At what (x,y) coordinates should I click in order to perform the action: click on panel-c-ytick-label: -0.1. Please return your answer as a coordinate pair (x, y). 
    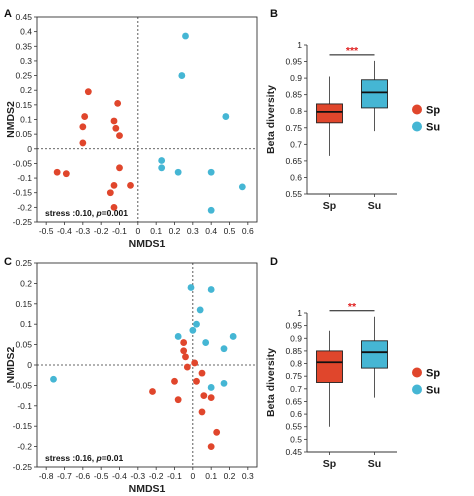
    Looking at the image, I should click on (24, 406).